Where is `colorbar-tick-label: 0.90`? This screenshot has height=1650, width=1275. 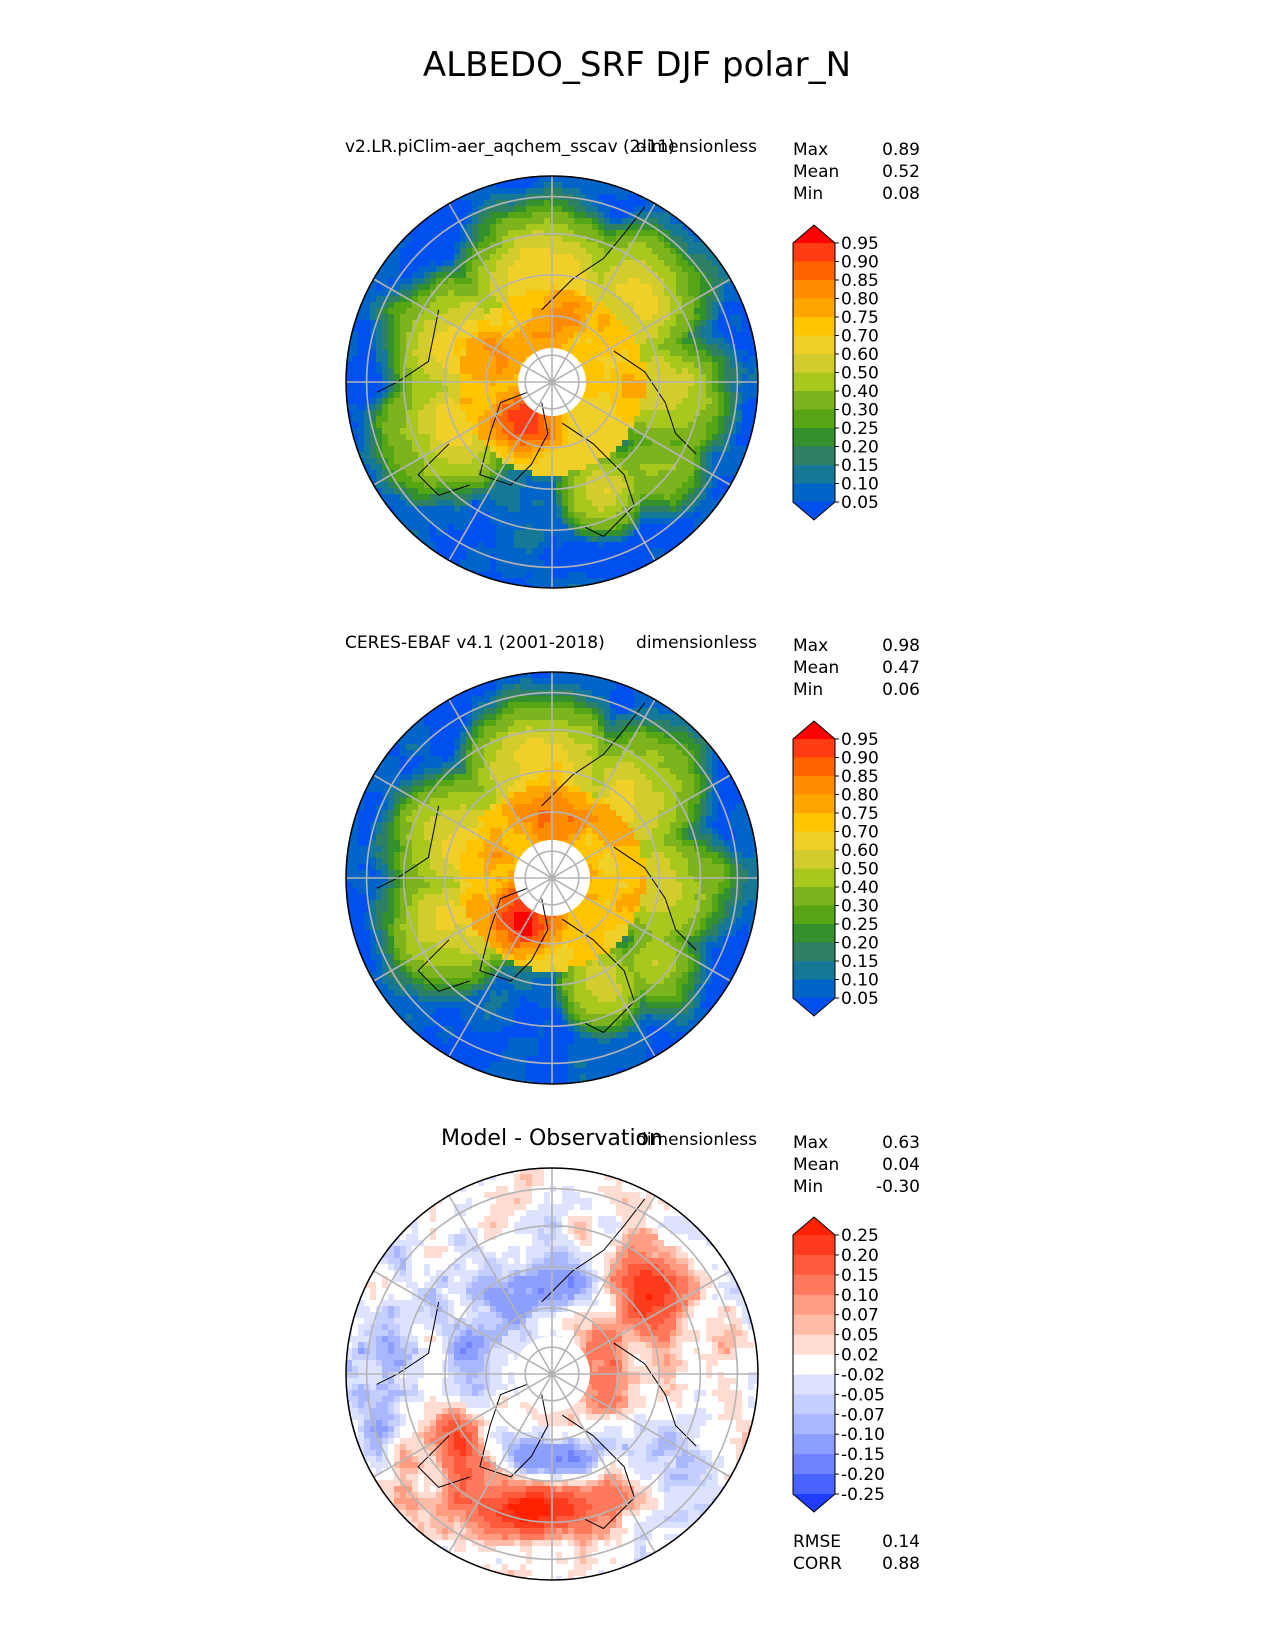 colorbar-tick-label: 0.90 is located at coordinates (860, 759).